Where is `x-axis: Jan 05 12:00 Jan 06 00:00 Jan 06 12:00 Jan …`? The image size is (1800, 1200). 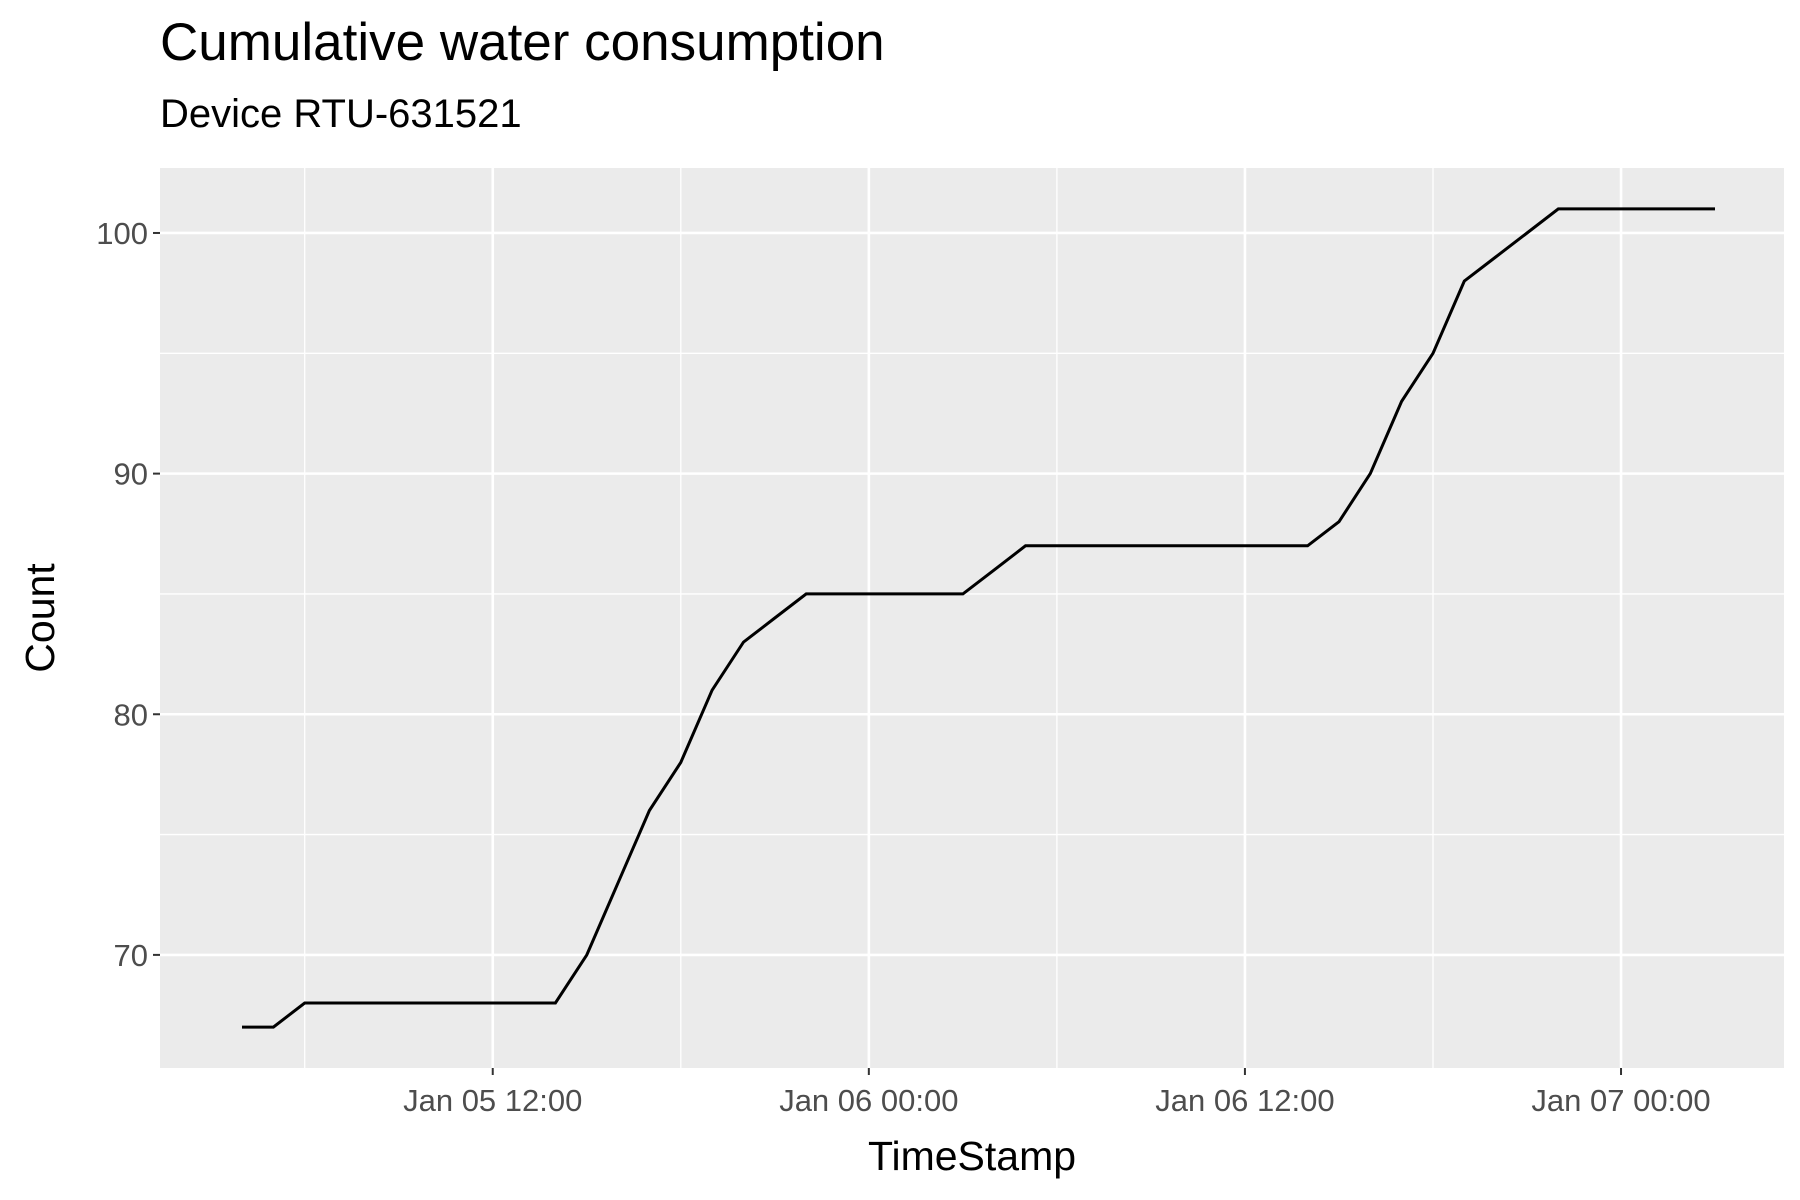
x-axis: Jan 05 12:00 Jan 06 00:00 Jan 06 12:00 Jan … is located at coordinates (1057, 1093).